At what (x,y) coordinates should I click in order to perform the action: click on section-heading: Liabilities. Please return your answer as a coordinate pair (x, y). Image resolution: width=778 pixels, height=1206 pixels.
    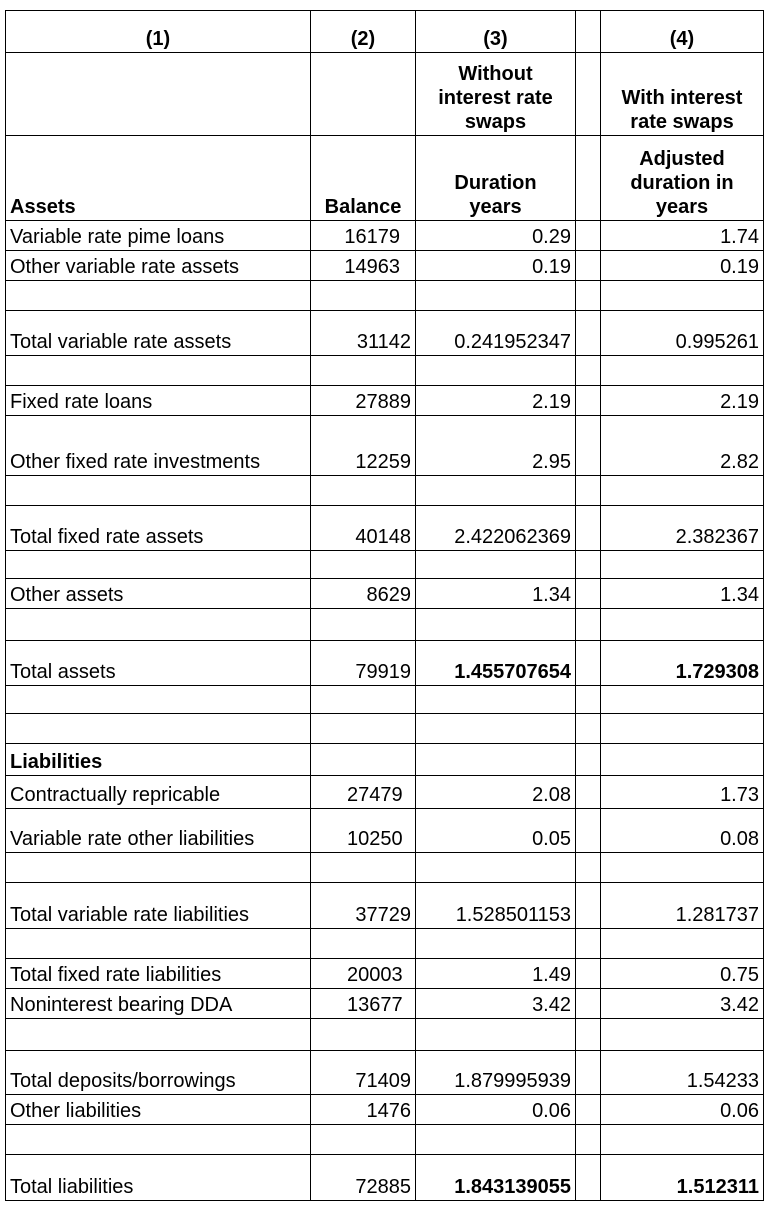
    Looking at the image, I should click on (158, 759).